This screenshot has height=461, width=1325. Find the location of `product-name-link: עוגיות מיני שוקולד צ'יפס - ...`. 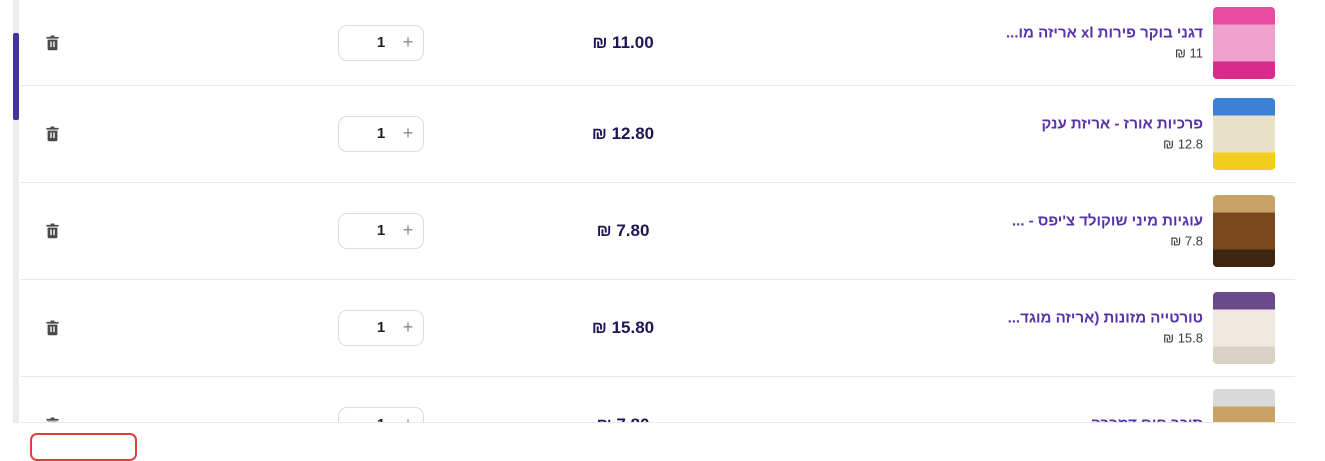

product-name-link: עוגיות מיני שוקולד צ'יפס - ... is located at coordinates (1107, 220).